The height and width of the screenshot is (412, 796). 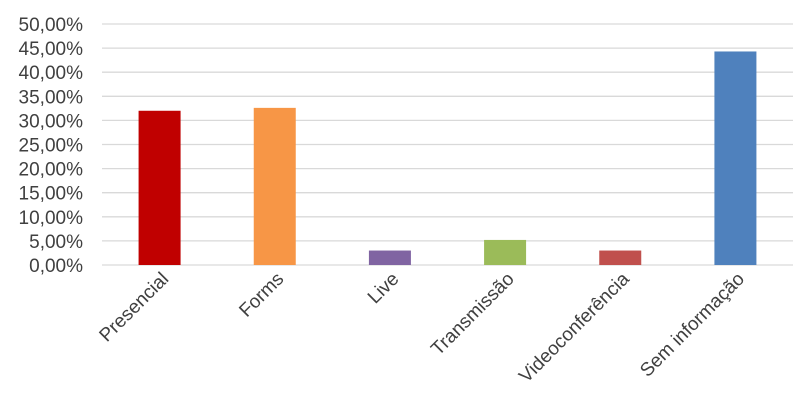 What do you see at coordinates (51, 73) in the screenshot?
I see `y-tick-label: 40,00%` at bounding box center [51, 73].